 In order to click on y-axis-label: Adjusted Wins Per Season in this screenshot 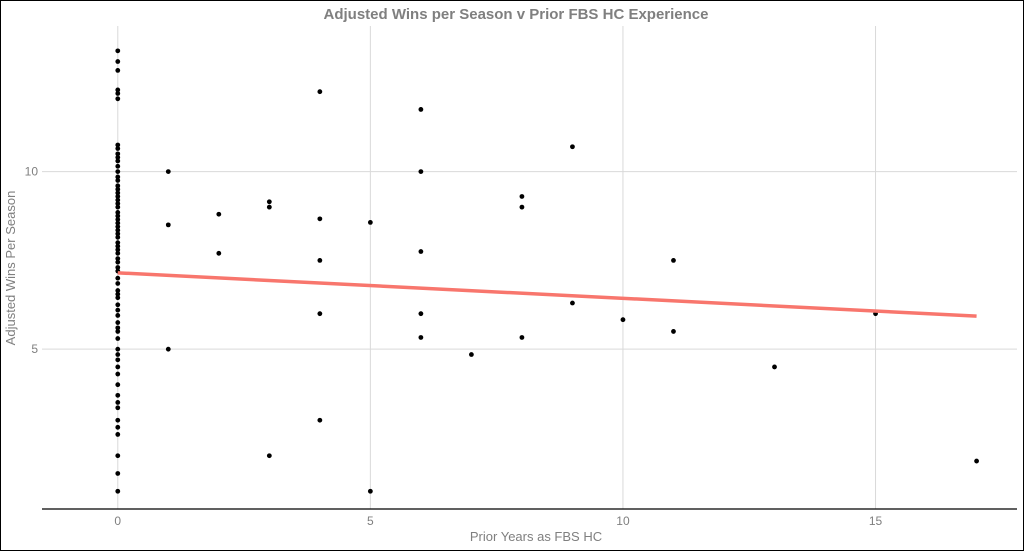, I will do `click(10, 268)`.